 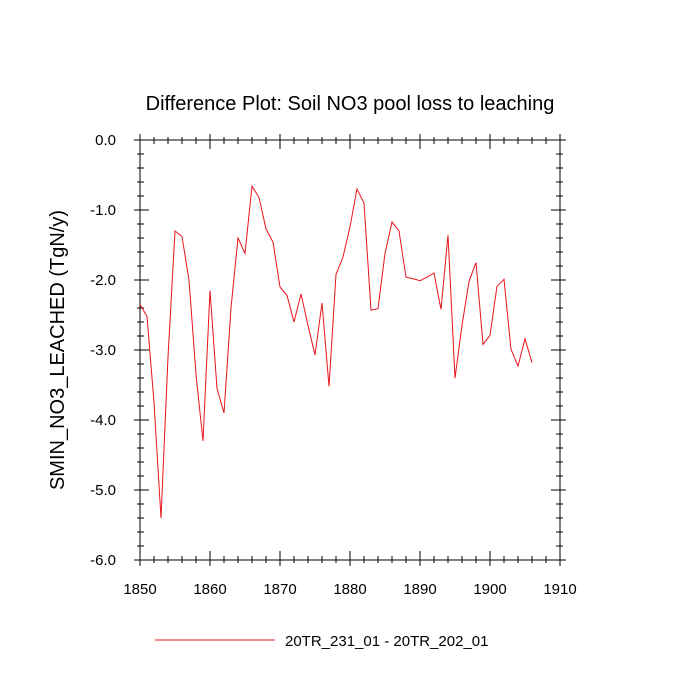 I want to click on x-tick-label: 1910, so click(x=559, y=589).